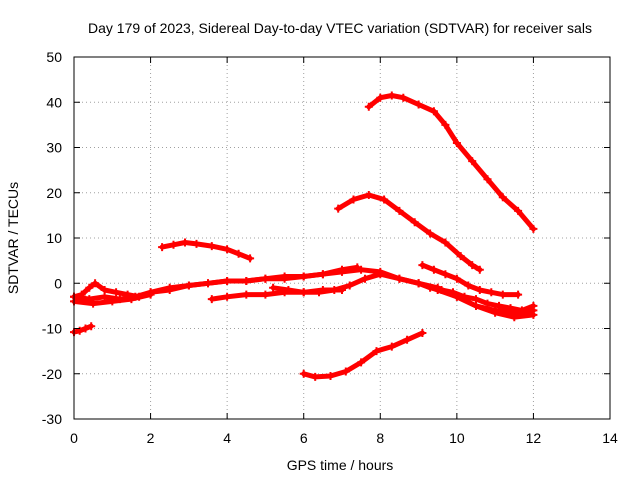 This screenshot has width=640, height=480. Describe the element at coordinates (54, 193) in the screenshot. I see `y-tick-label: 20` at that location.